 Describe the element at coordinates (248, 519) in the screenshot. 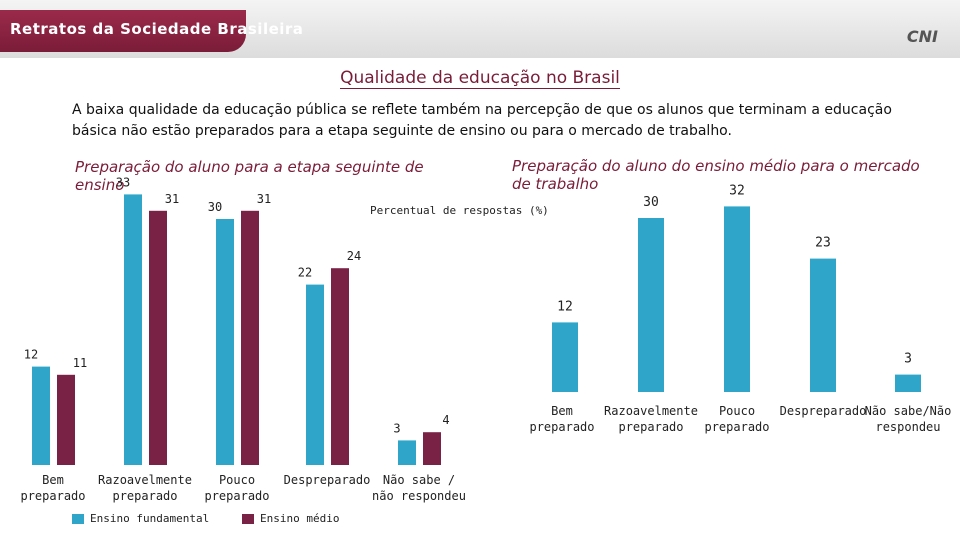

I see `legend-swatch-medio` at that location.